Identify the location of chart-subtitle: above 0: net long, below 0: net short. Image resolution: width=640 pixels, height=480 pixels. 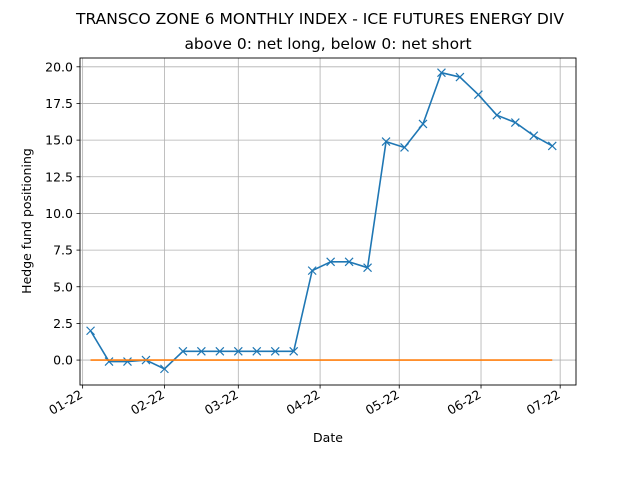
(327, 44).